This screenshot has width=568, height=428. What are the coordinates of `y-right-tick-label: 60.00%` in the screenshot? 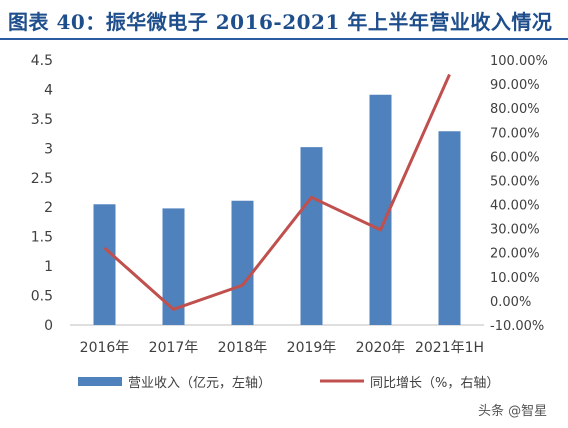 It's located at (515, 157).